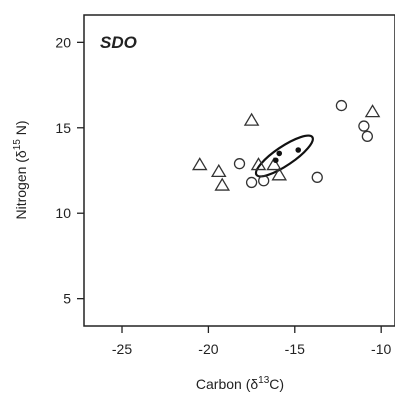  What do you see at coordinates (208, 349) in the screenshot?
I see `x-tick-label: -20` at bounding box center [208, 349].